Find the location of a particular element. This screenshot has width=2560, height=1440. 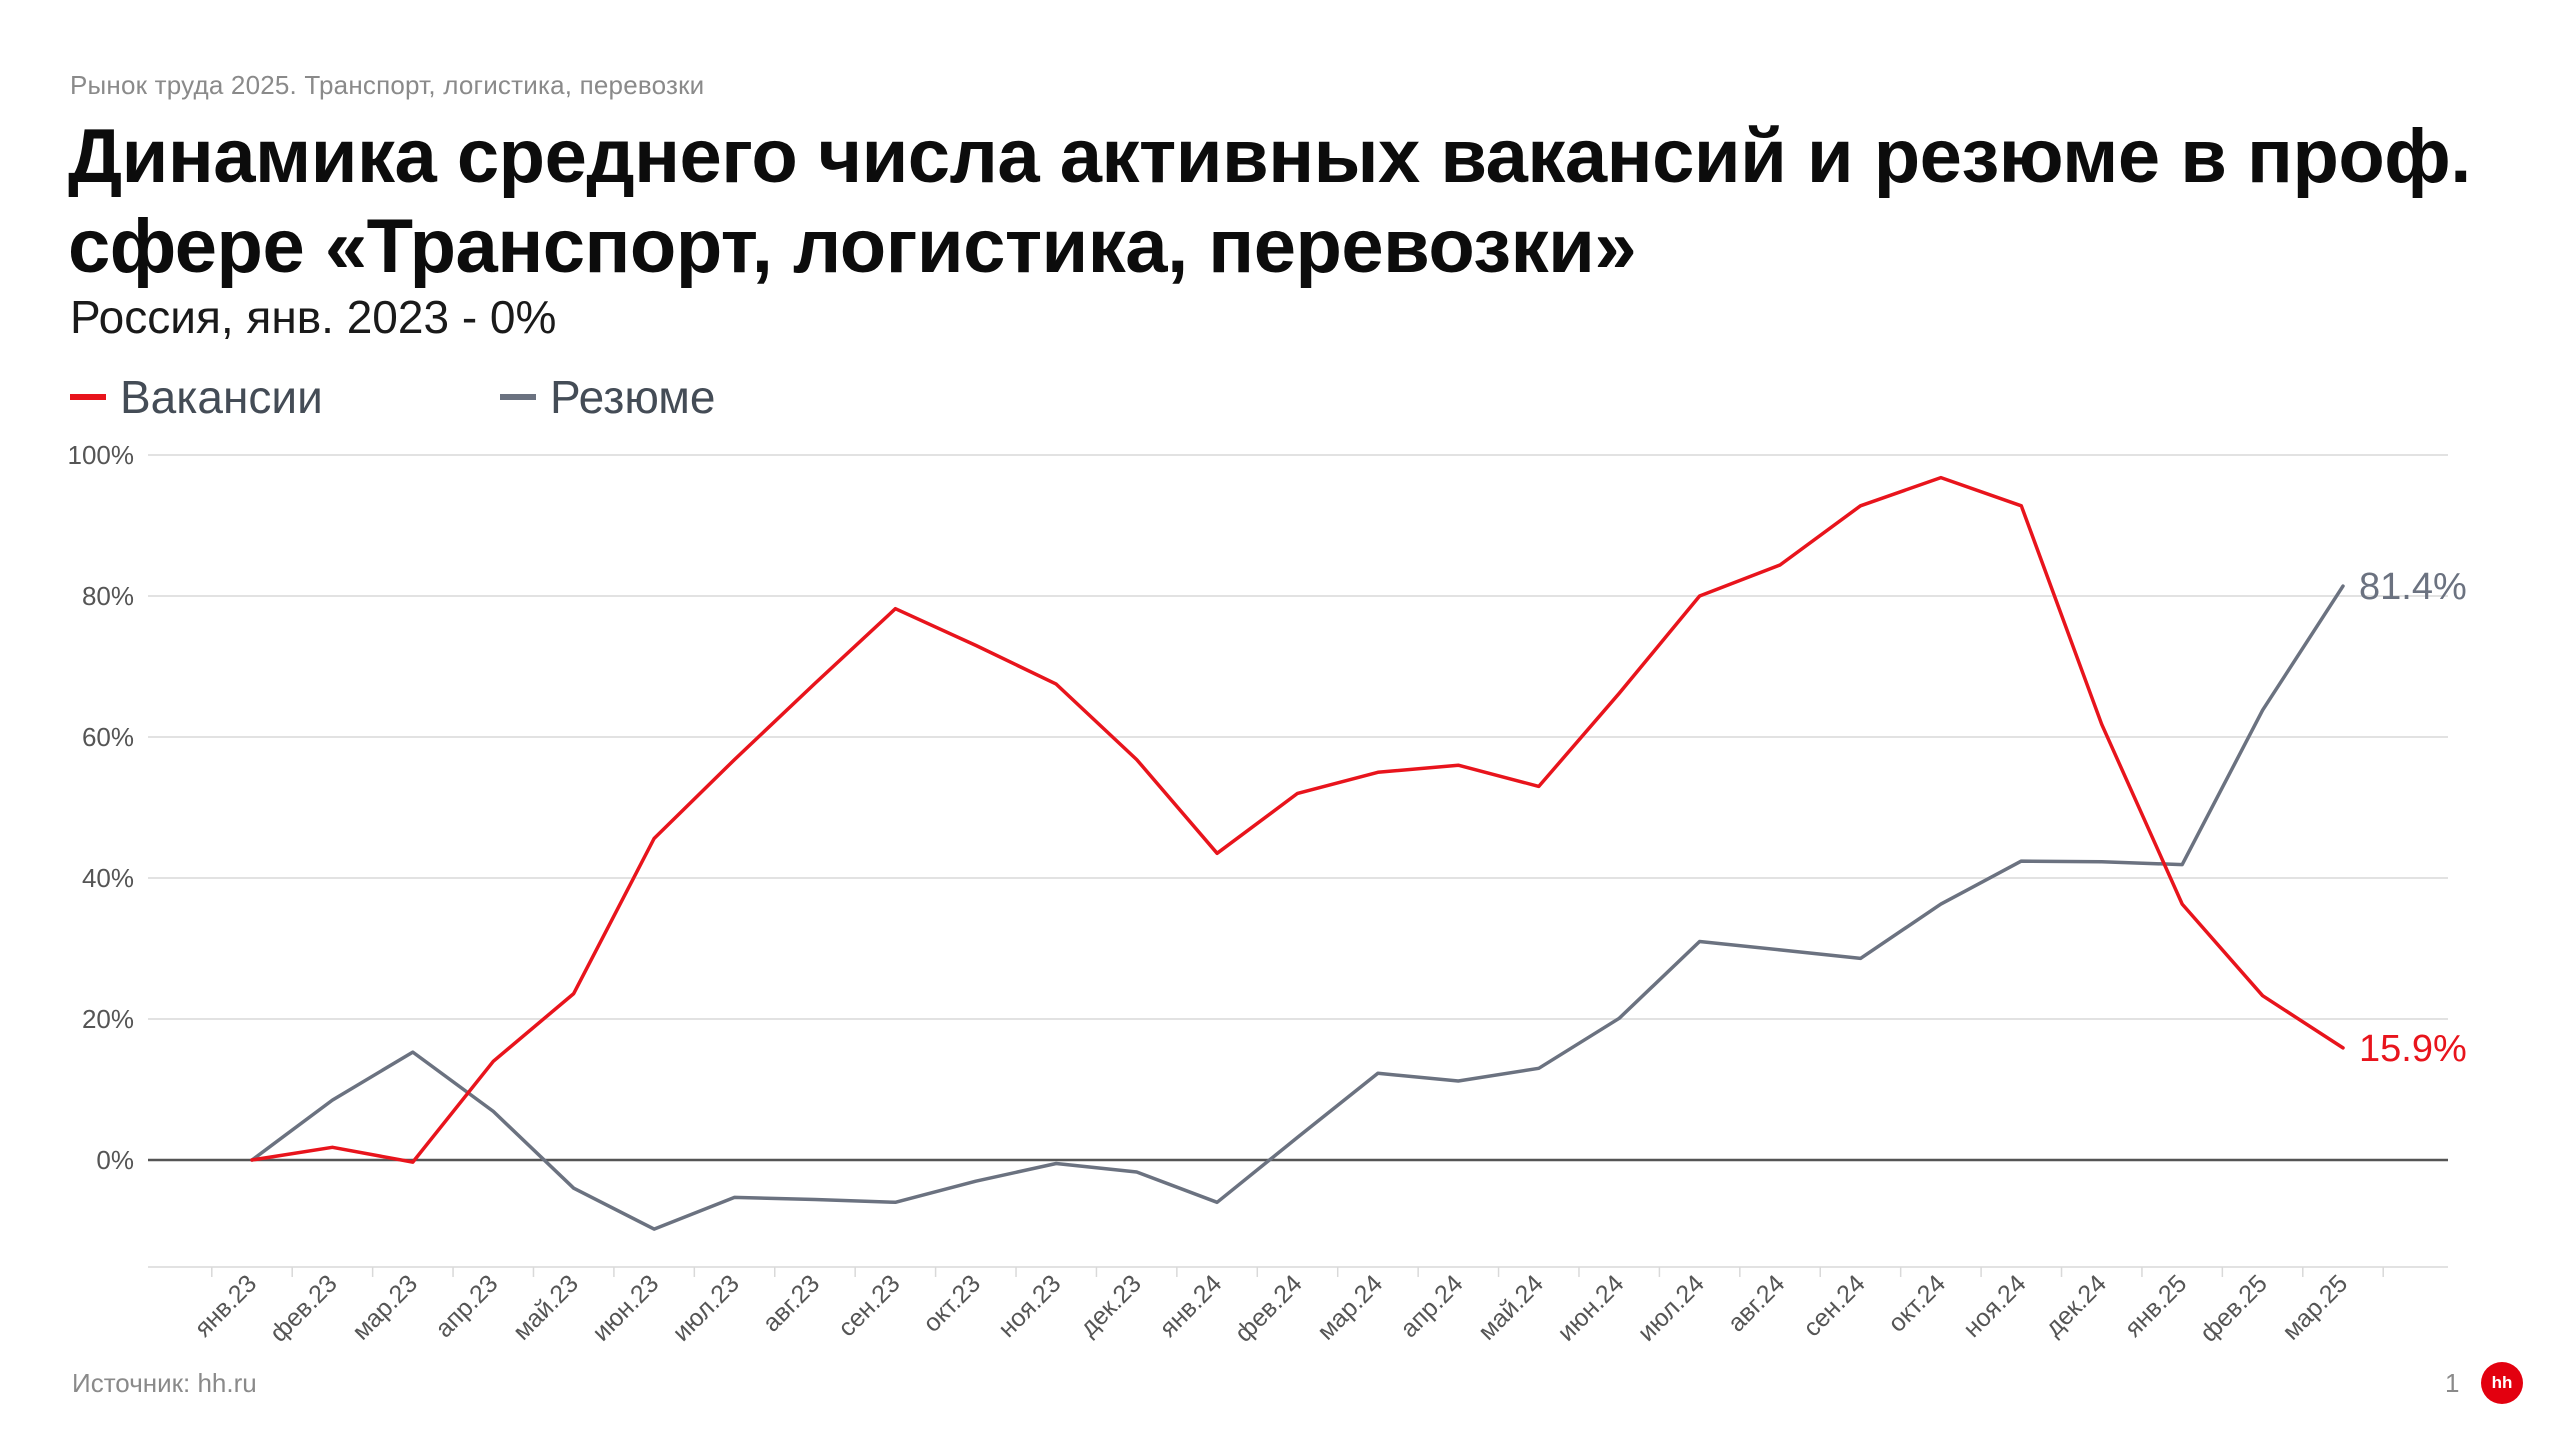

x-tick-label: июн.23 is located at coordinates (625, 1307).